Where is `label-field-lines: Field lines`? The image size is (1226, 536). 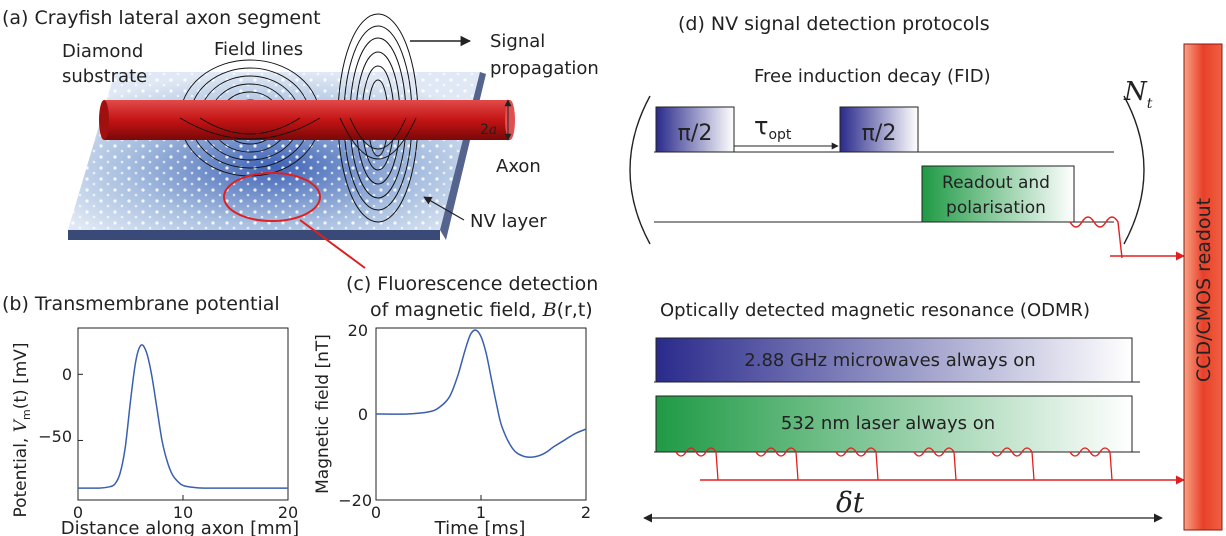 label-field-lines: Field lines is located at coordinates (258, 49).